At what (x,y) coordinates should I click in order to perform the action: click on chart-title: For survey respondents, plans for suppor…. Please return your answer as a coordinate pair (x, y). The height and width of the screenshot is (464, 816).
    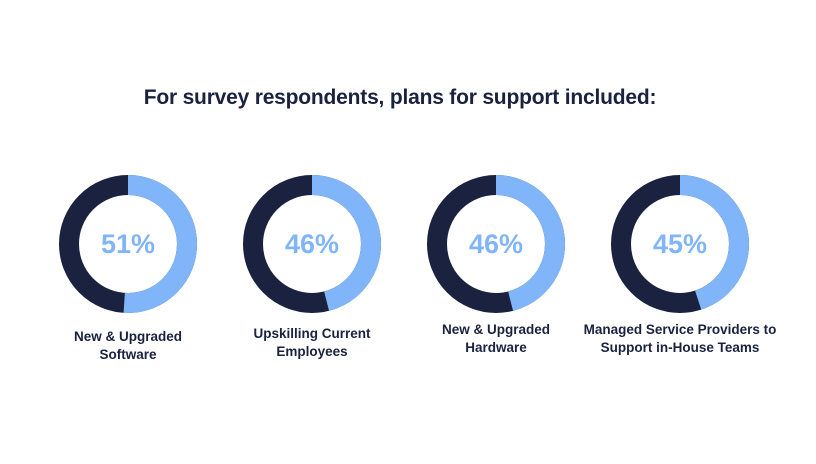
    Looking at the image, I should click on (400, 97).